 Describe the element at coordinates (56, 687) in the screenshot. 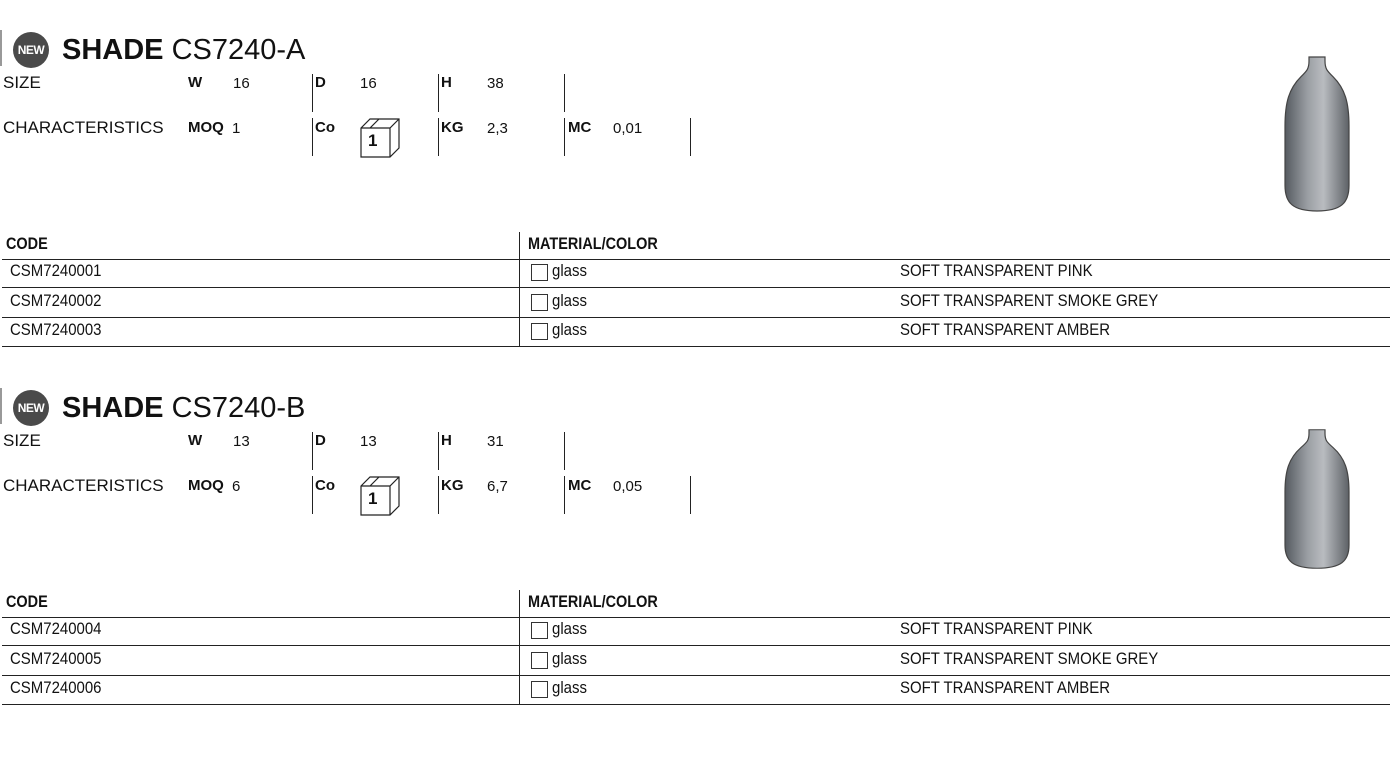

I see `product-code: CSM7240006` at that location.